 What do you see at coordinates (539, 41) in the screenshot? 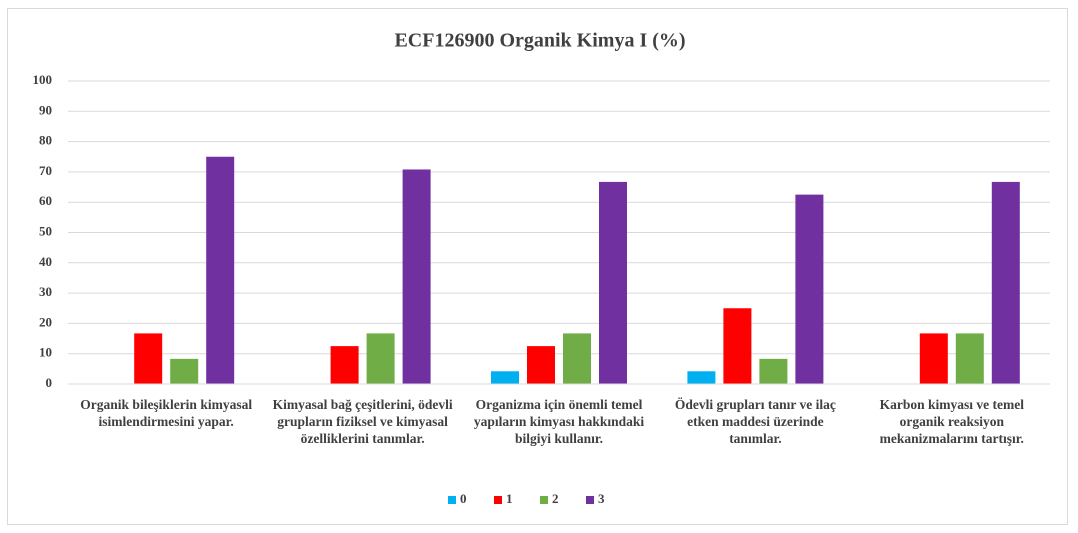
I see `chart-title: ECF126900 Organik Kimya I (%)` at bounding box center [539, 41].